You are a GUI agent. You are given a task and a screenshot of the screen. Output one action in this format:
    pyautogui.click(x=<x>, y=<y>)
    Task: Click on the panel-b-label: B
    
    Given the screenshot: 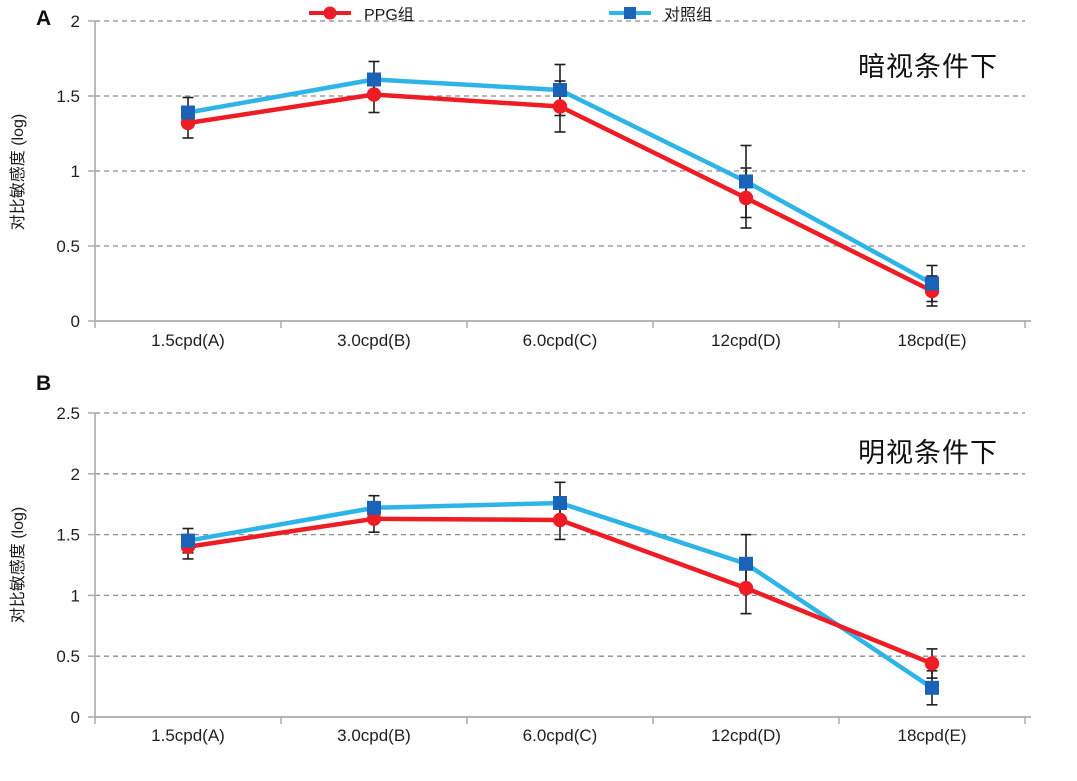 What is the action you would take?
    pyautogui.click(x=44, y=383)
    